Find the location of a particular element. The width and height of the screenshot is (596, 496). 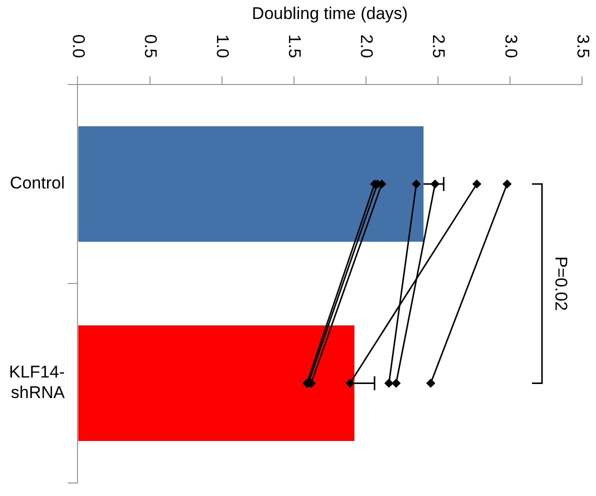

x-tick-label: 2.0 is located at coordinates (366, 46).